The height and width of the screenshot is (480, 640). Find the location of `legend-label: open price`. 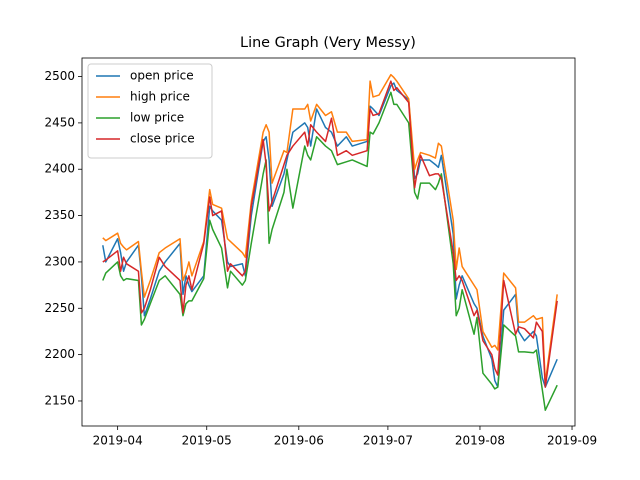

legend-label: open price is located at coordinates (162, 76).